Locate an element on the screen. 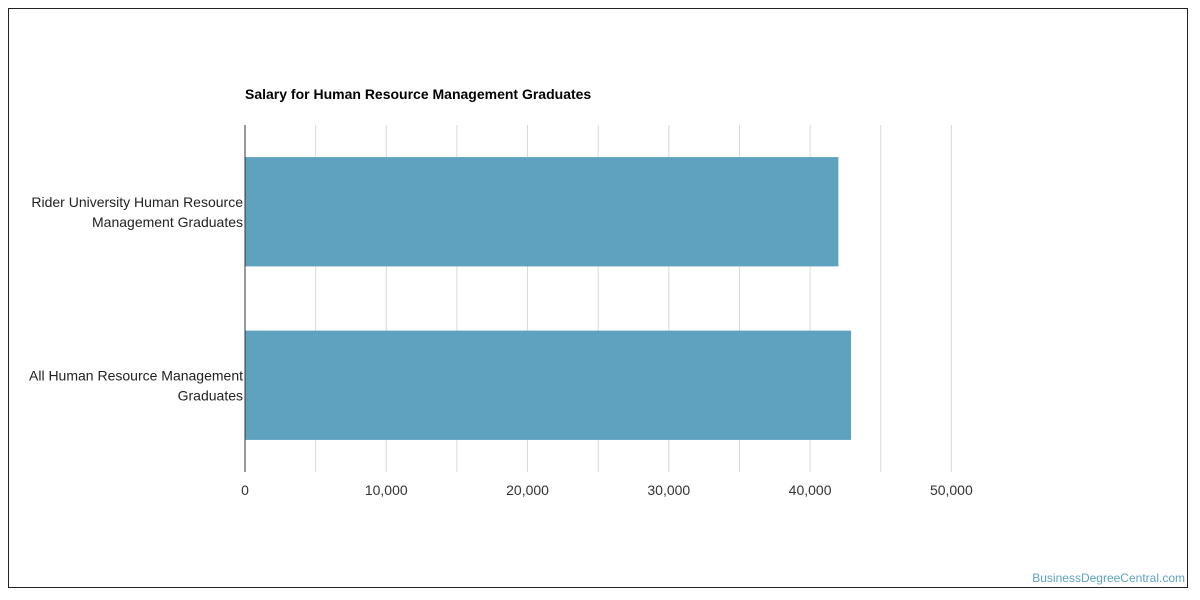  category-label: All Human Resource Management Graduates is located at coordinates (136, 385).